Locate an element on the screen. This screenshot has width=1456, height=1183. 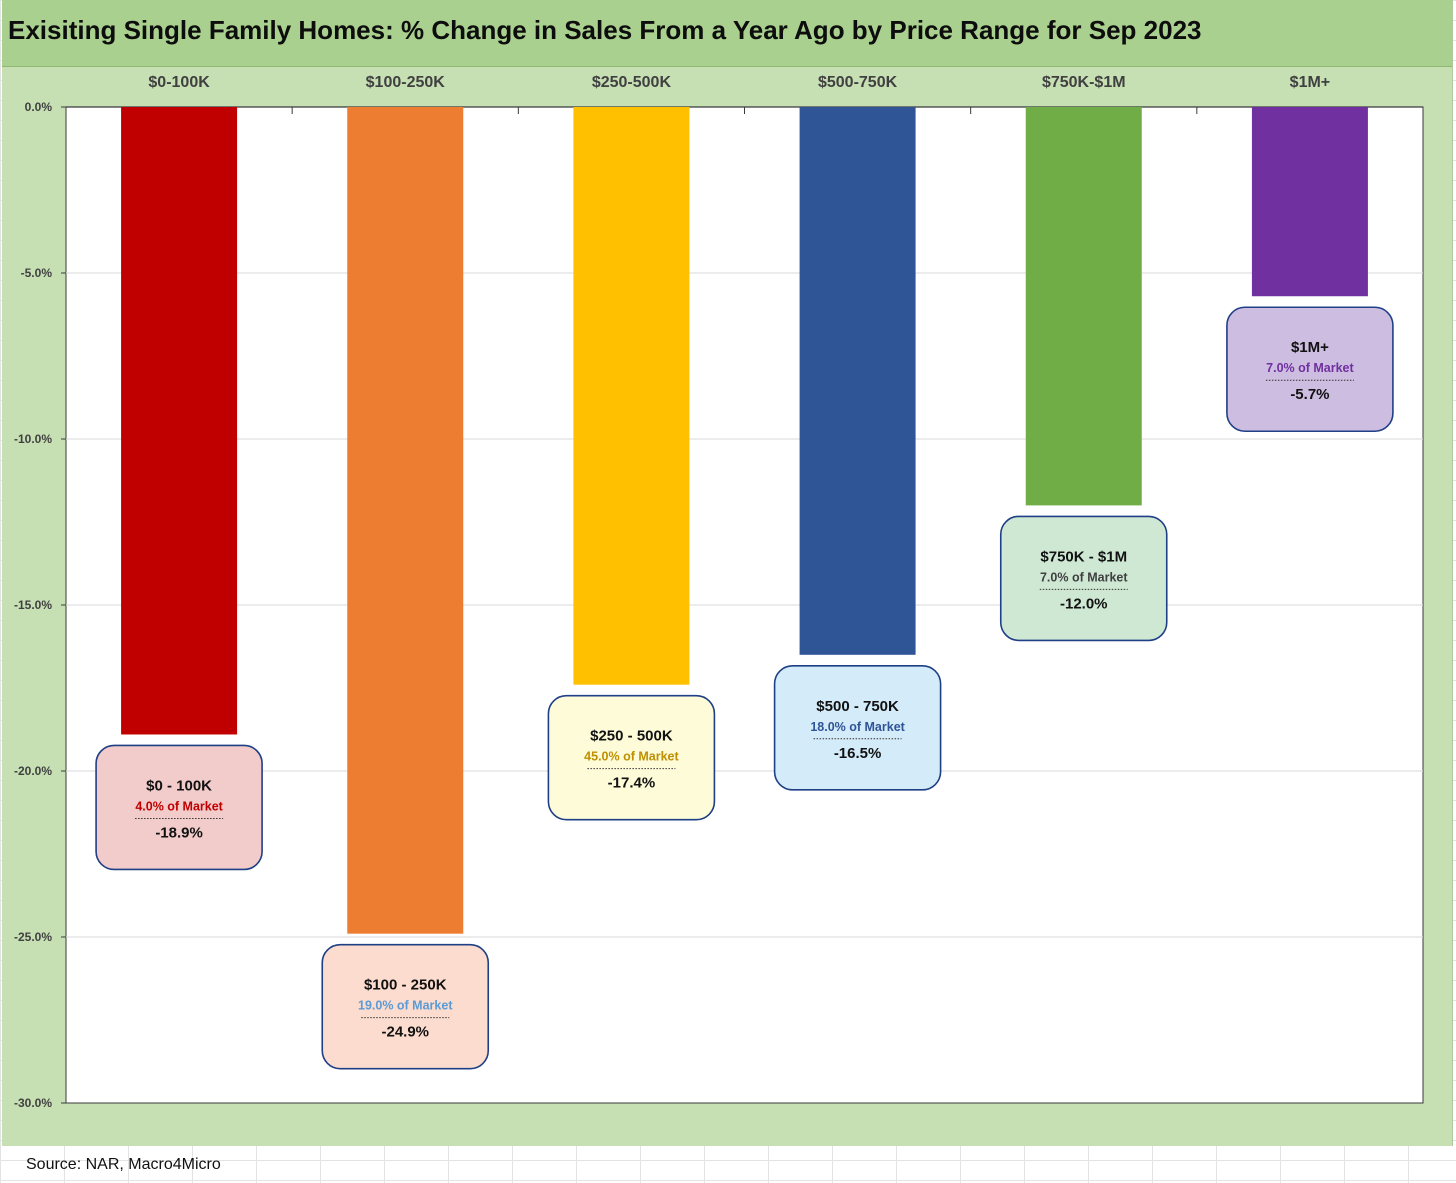
callout-title: $100 - 250K is located at coordinates (405, 985).